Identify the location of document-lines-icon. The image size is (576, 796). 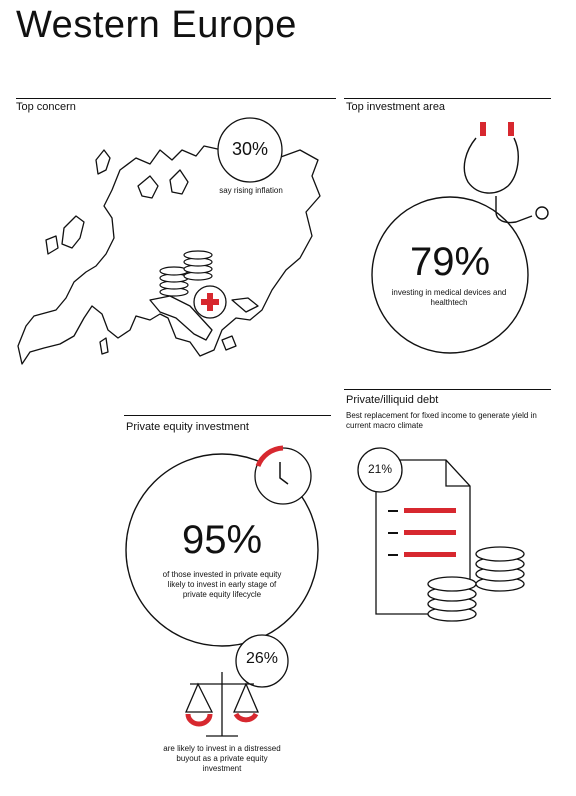
(422, 532).